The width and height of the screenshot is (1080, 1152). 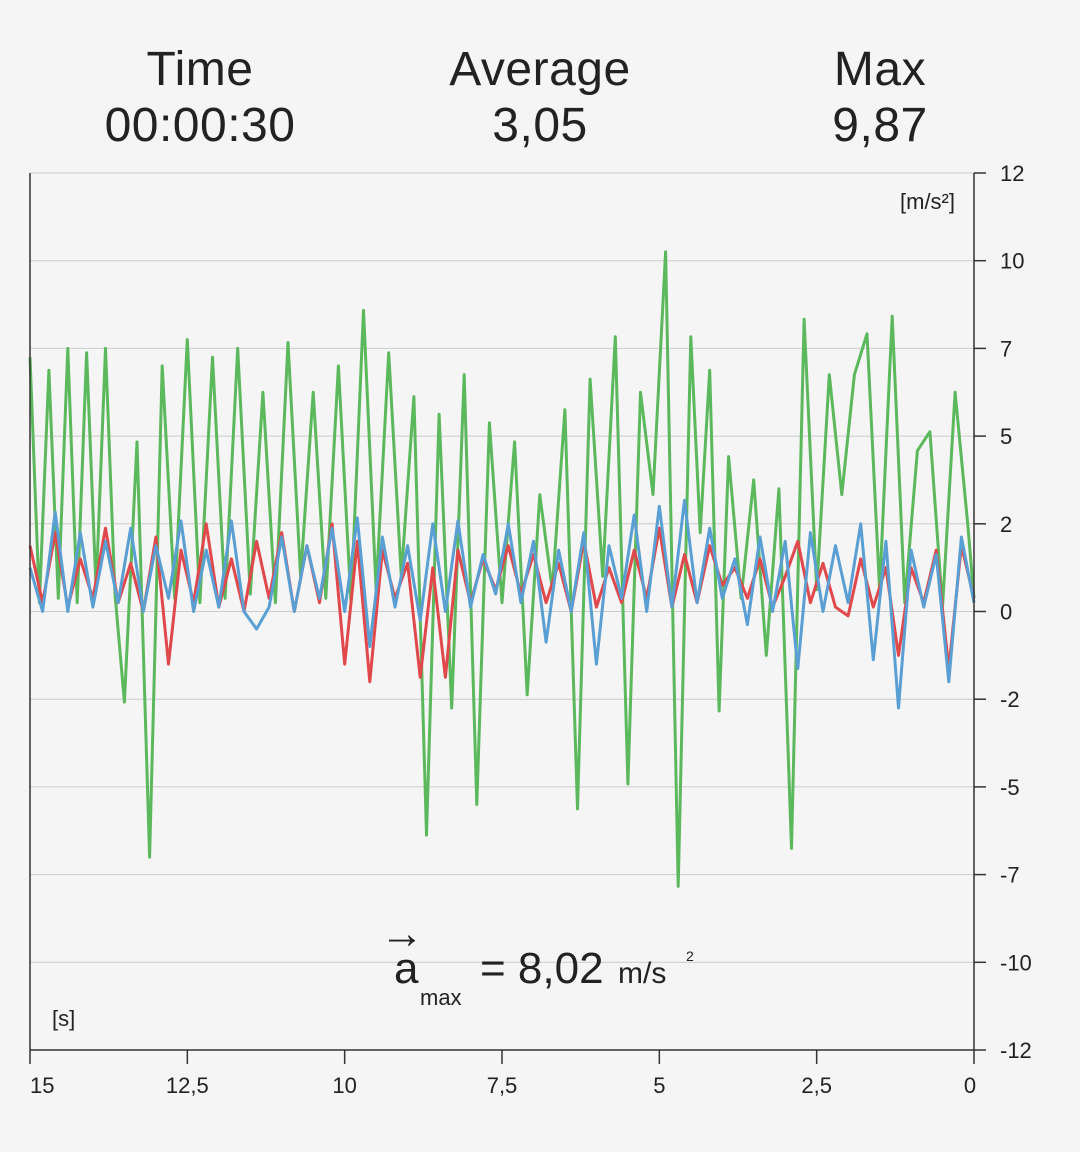 I want to click on y-tick-label: -5, so click(x=1010, y=787).